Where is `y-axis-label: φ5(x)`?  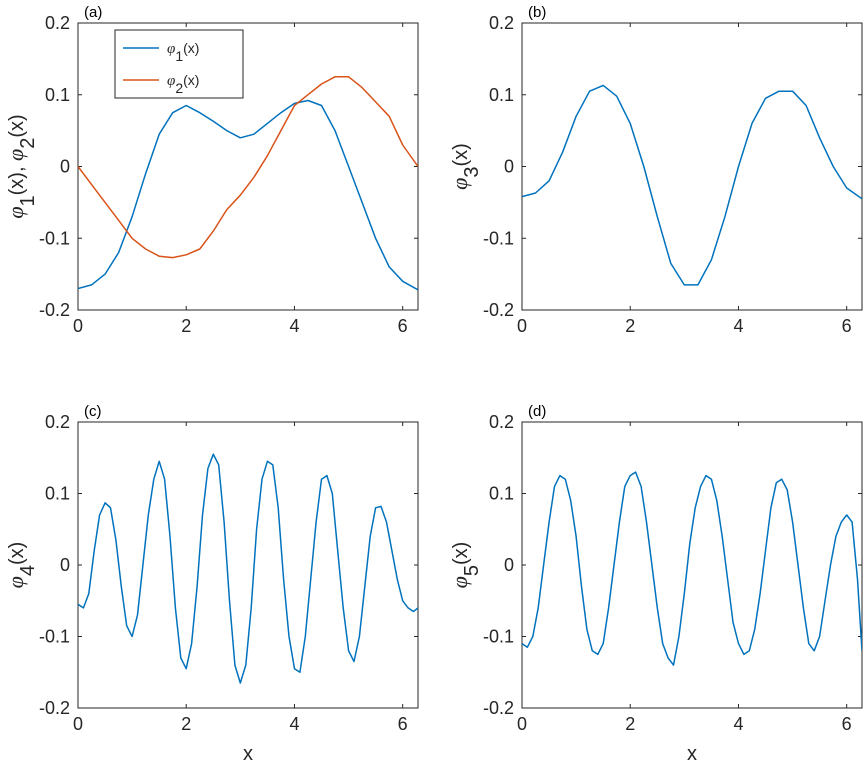
y-axis-label: φ5(x) is located at coordinates (465, 565).